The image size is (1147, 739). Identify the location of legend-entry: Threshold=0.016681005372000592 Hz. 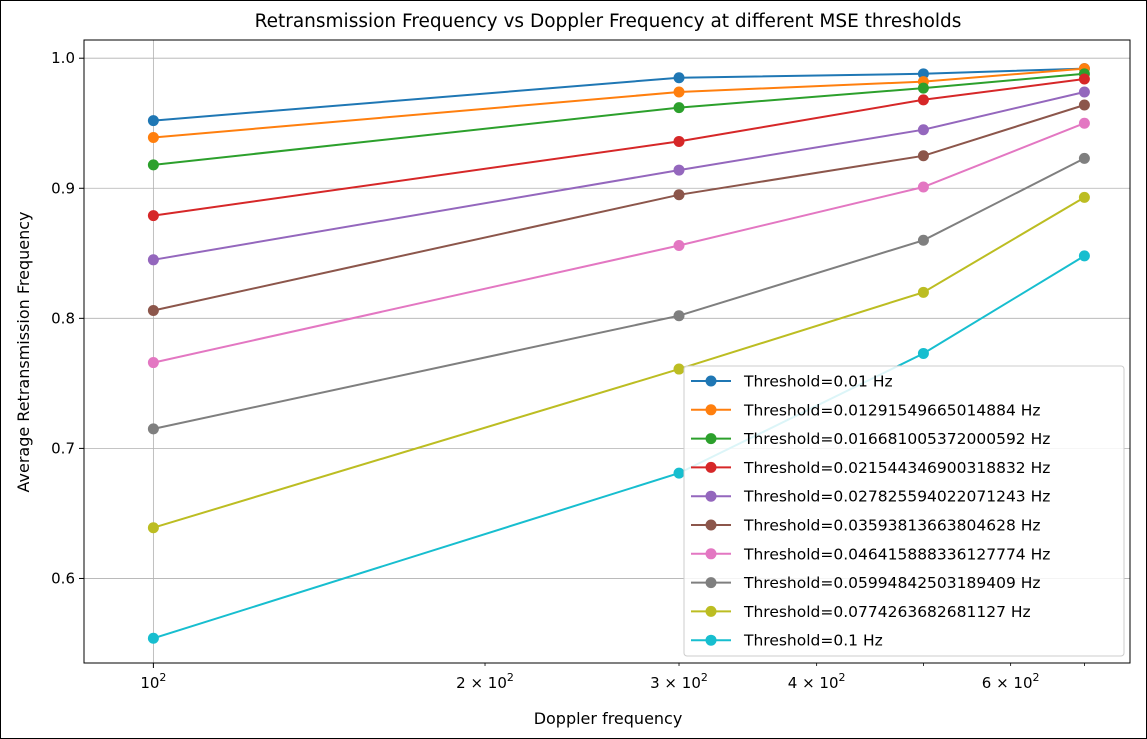
(870, 439).